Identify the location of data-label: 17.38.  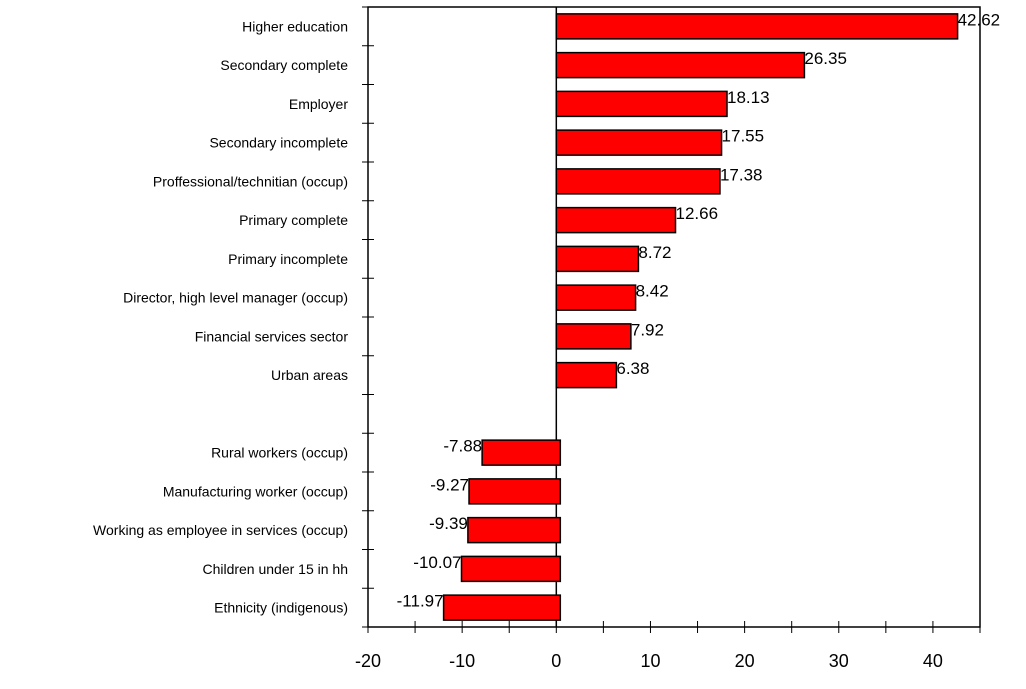
(741, 174).